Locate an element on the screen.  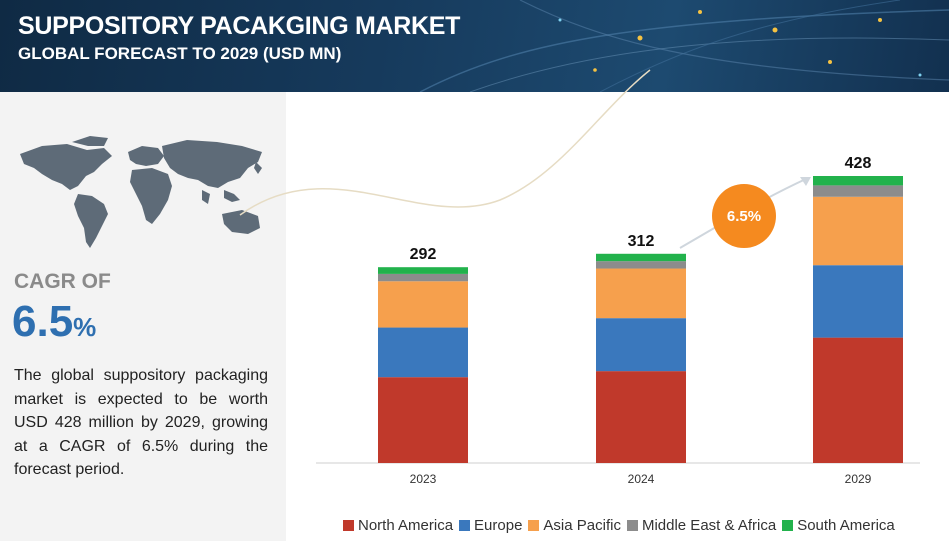
bar-total-label-2029: 428 is located at coordinates (858, 163).